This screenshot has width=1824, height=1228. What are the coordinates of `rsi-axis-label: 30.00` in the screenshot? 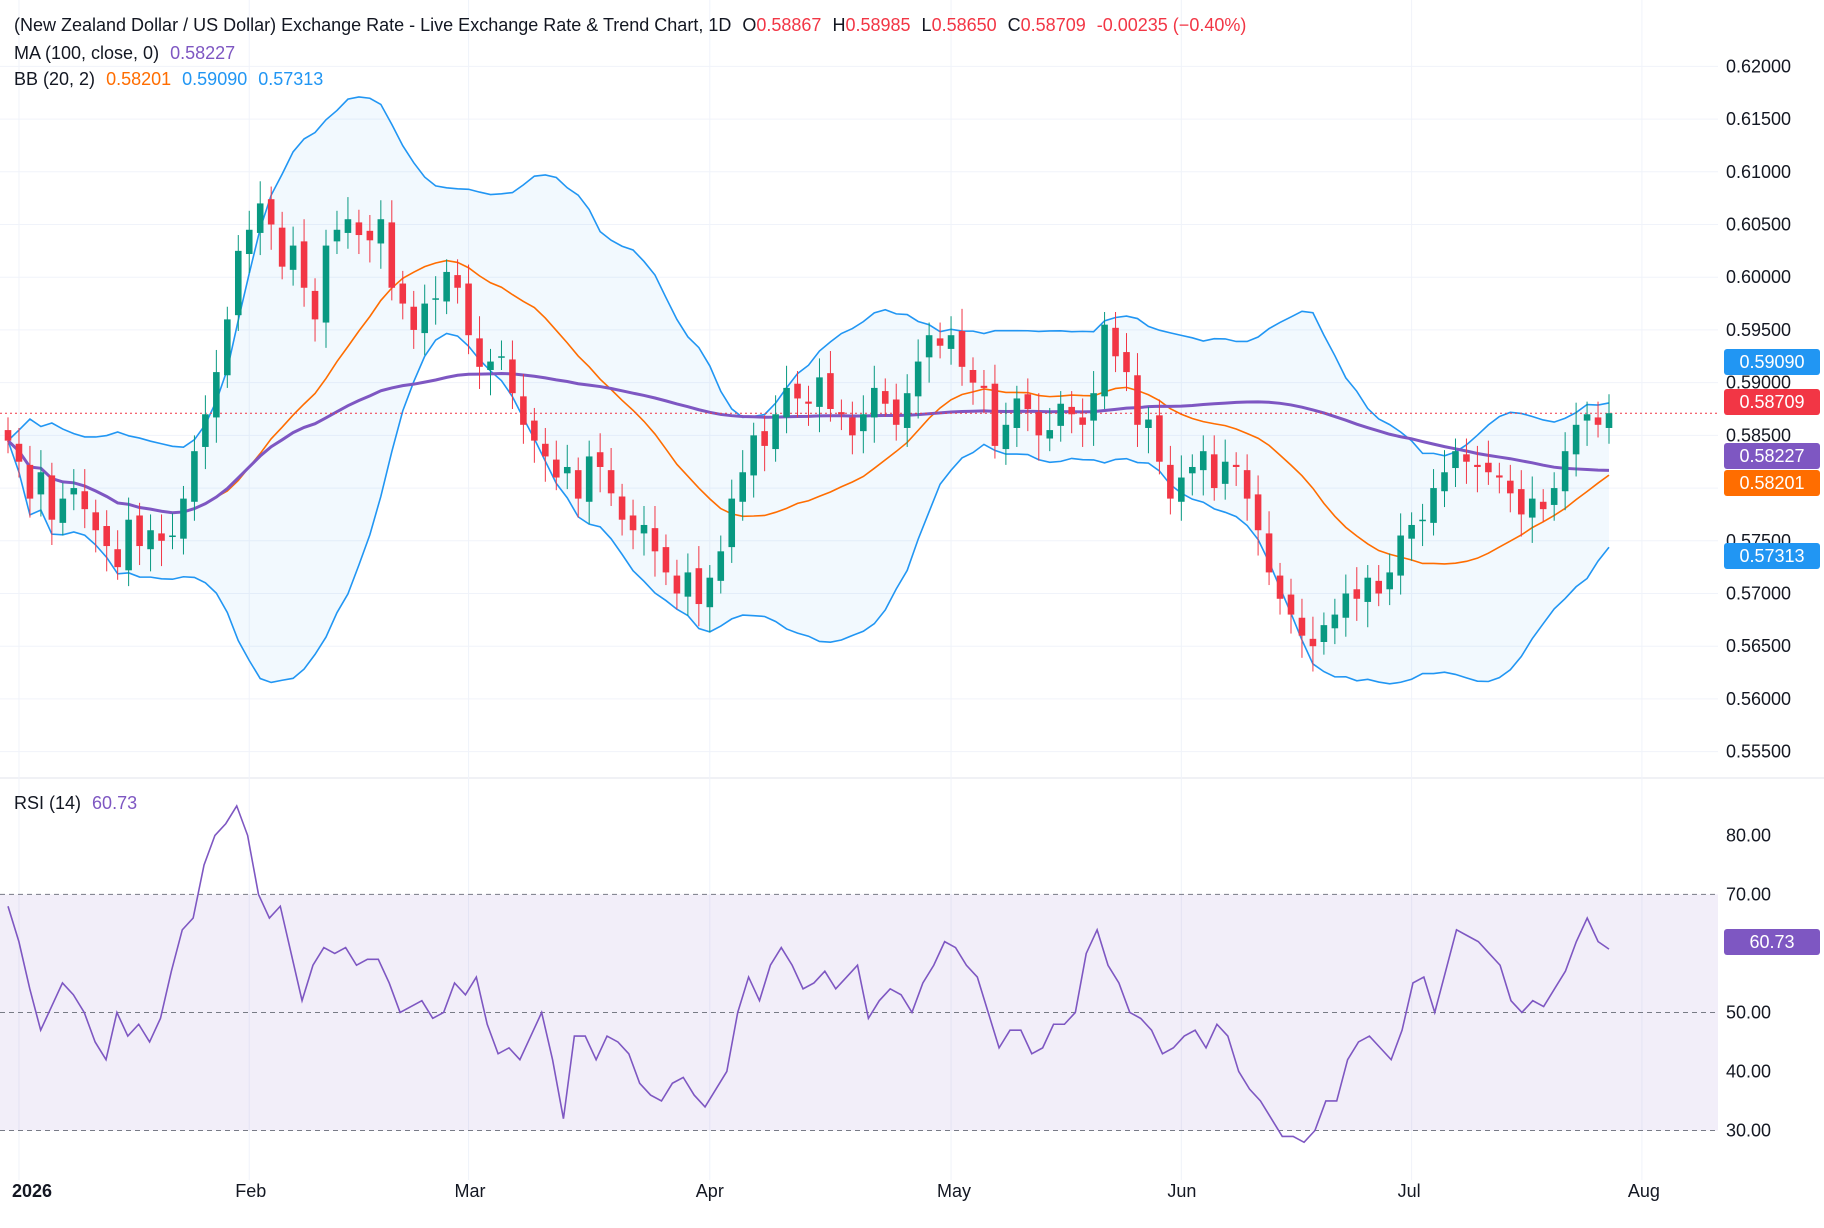 It's located at (1748, 1130).